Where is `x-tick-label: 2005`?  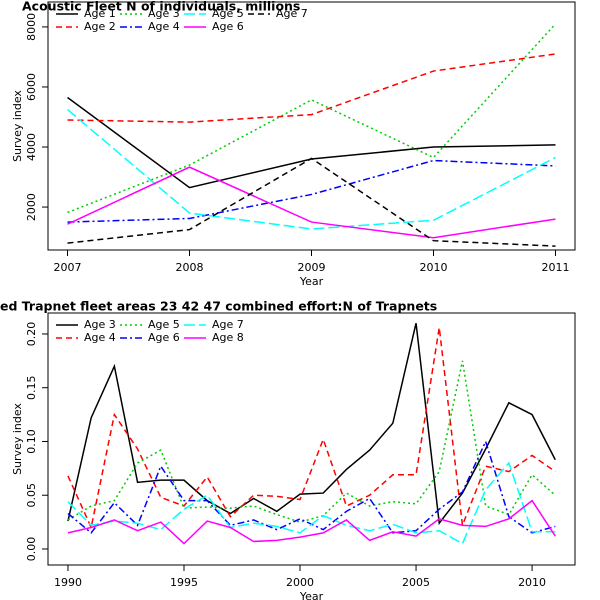 x-tick-label: 2005 is located at coordinates (416, 582).